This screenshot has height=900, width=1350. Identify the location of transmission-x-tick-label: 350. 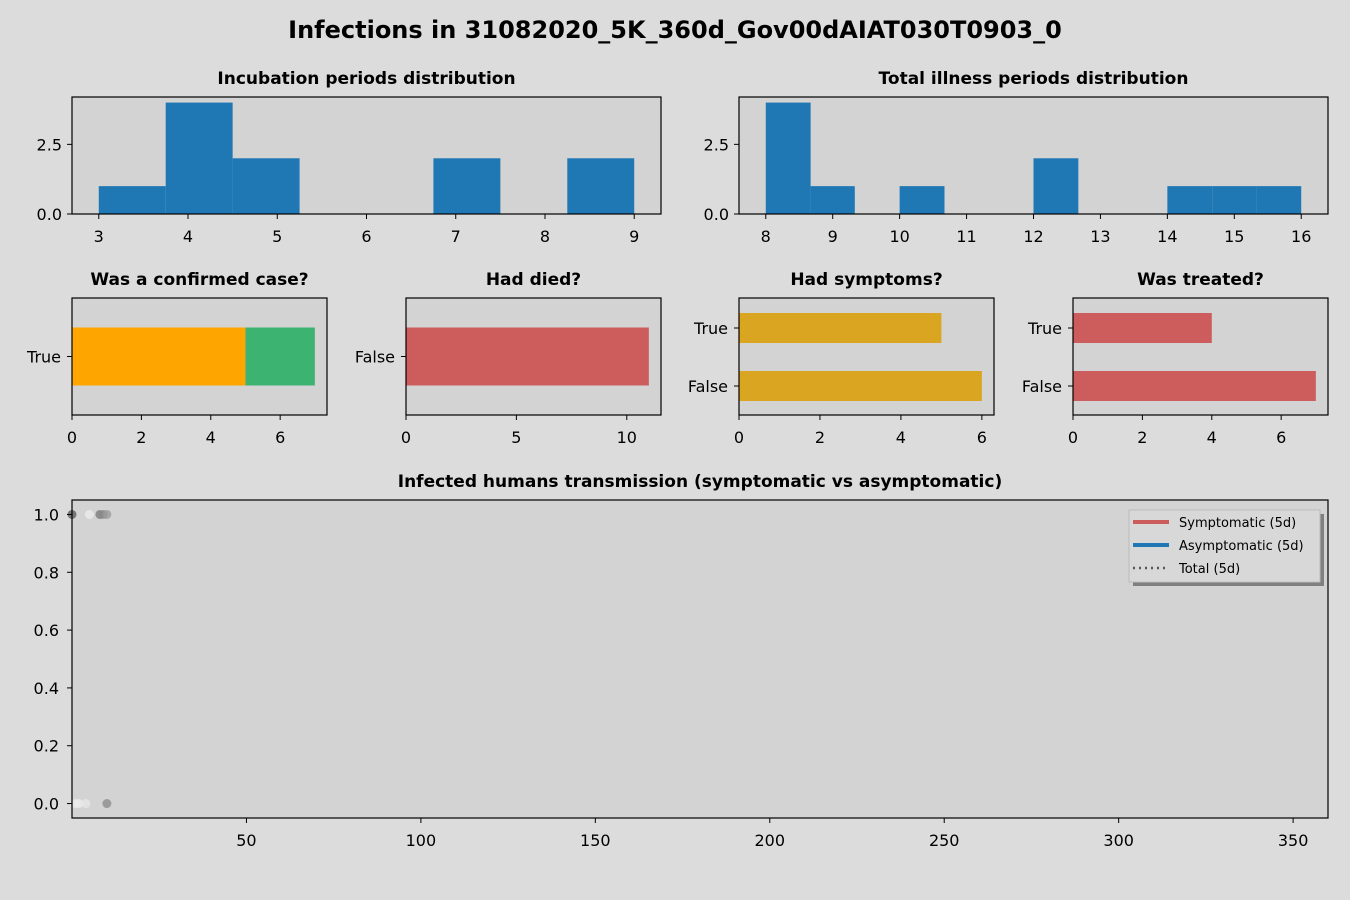
(1293, 840).